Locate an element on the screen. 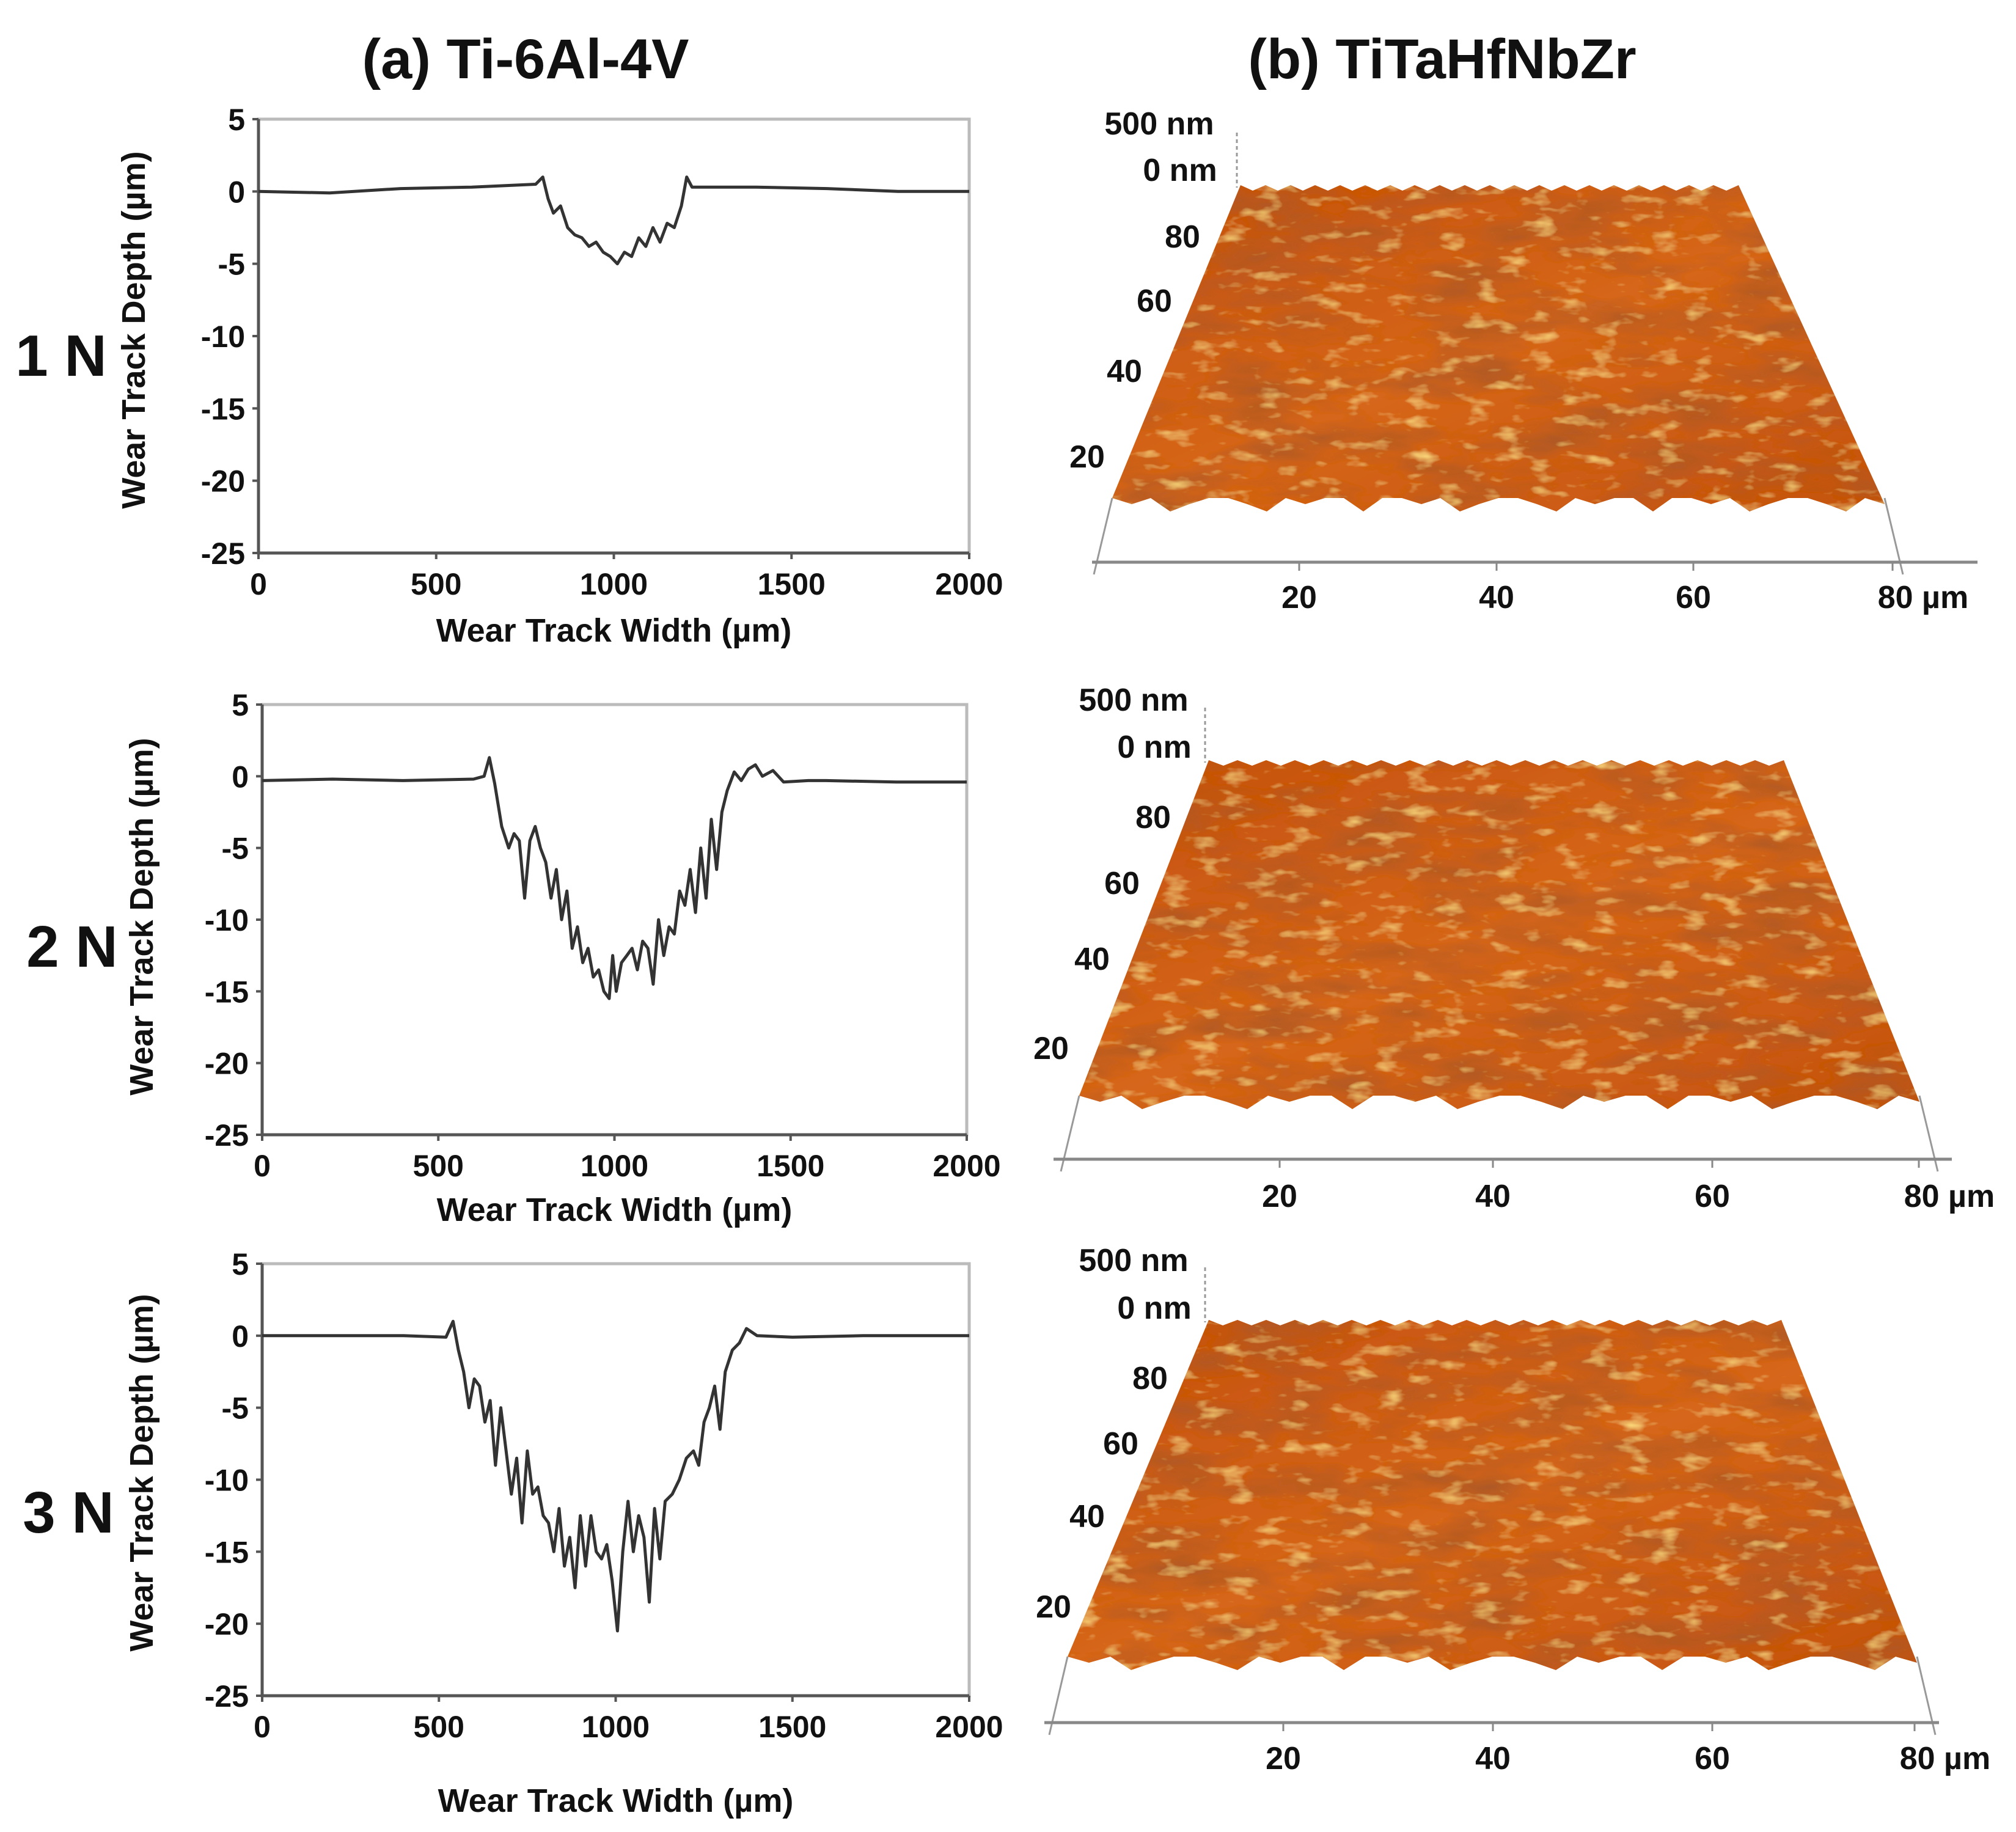 The image size is (2016, 1832). afm-surface-panel-3n: 20 40 60 80 µm 500 nm 0 nm 80 60 40 20 is located at coordinates (1513, 1509).